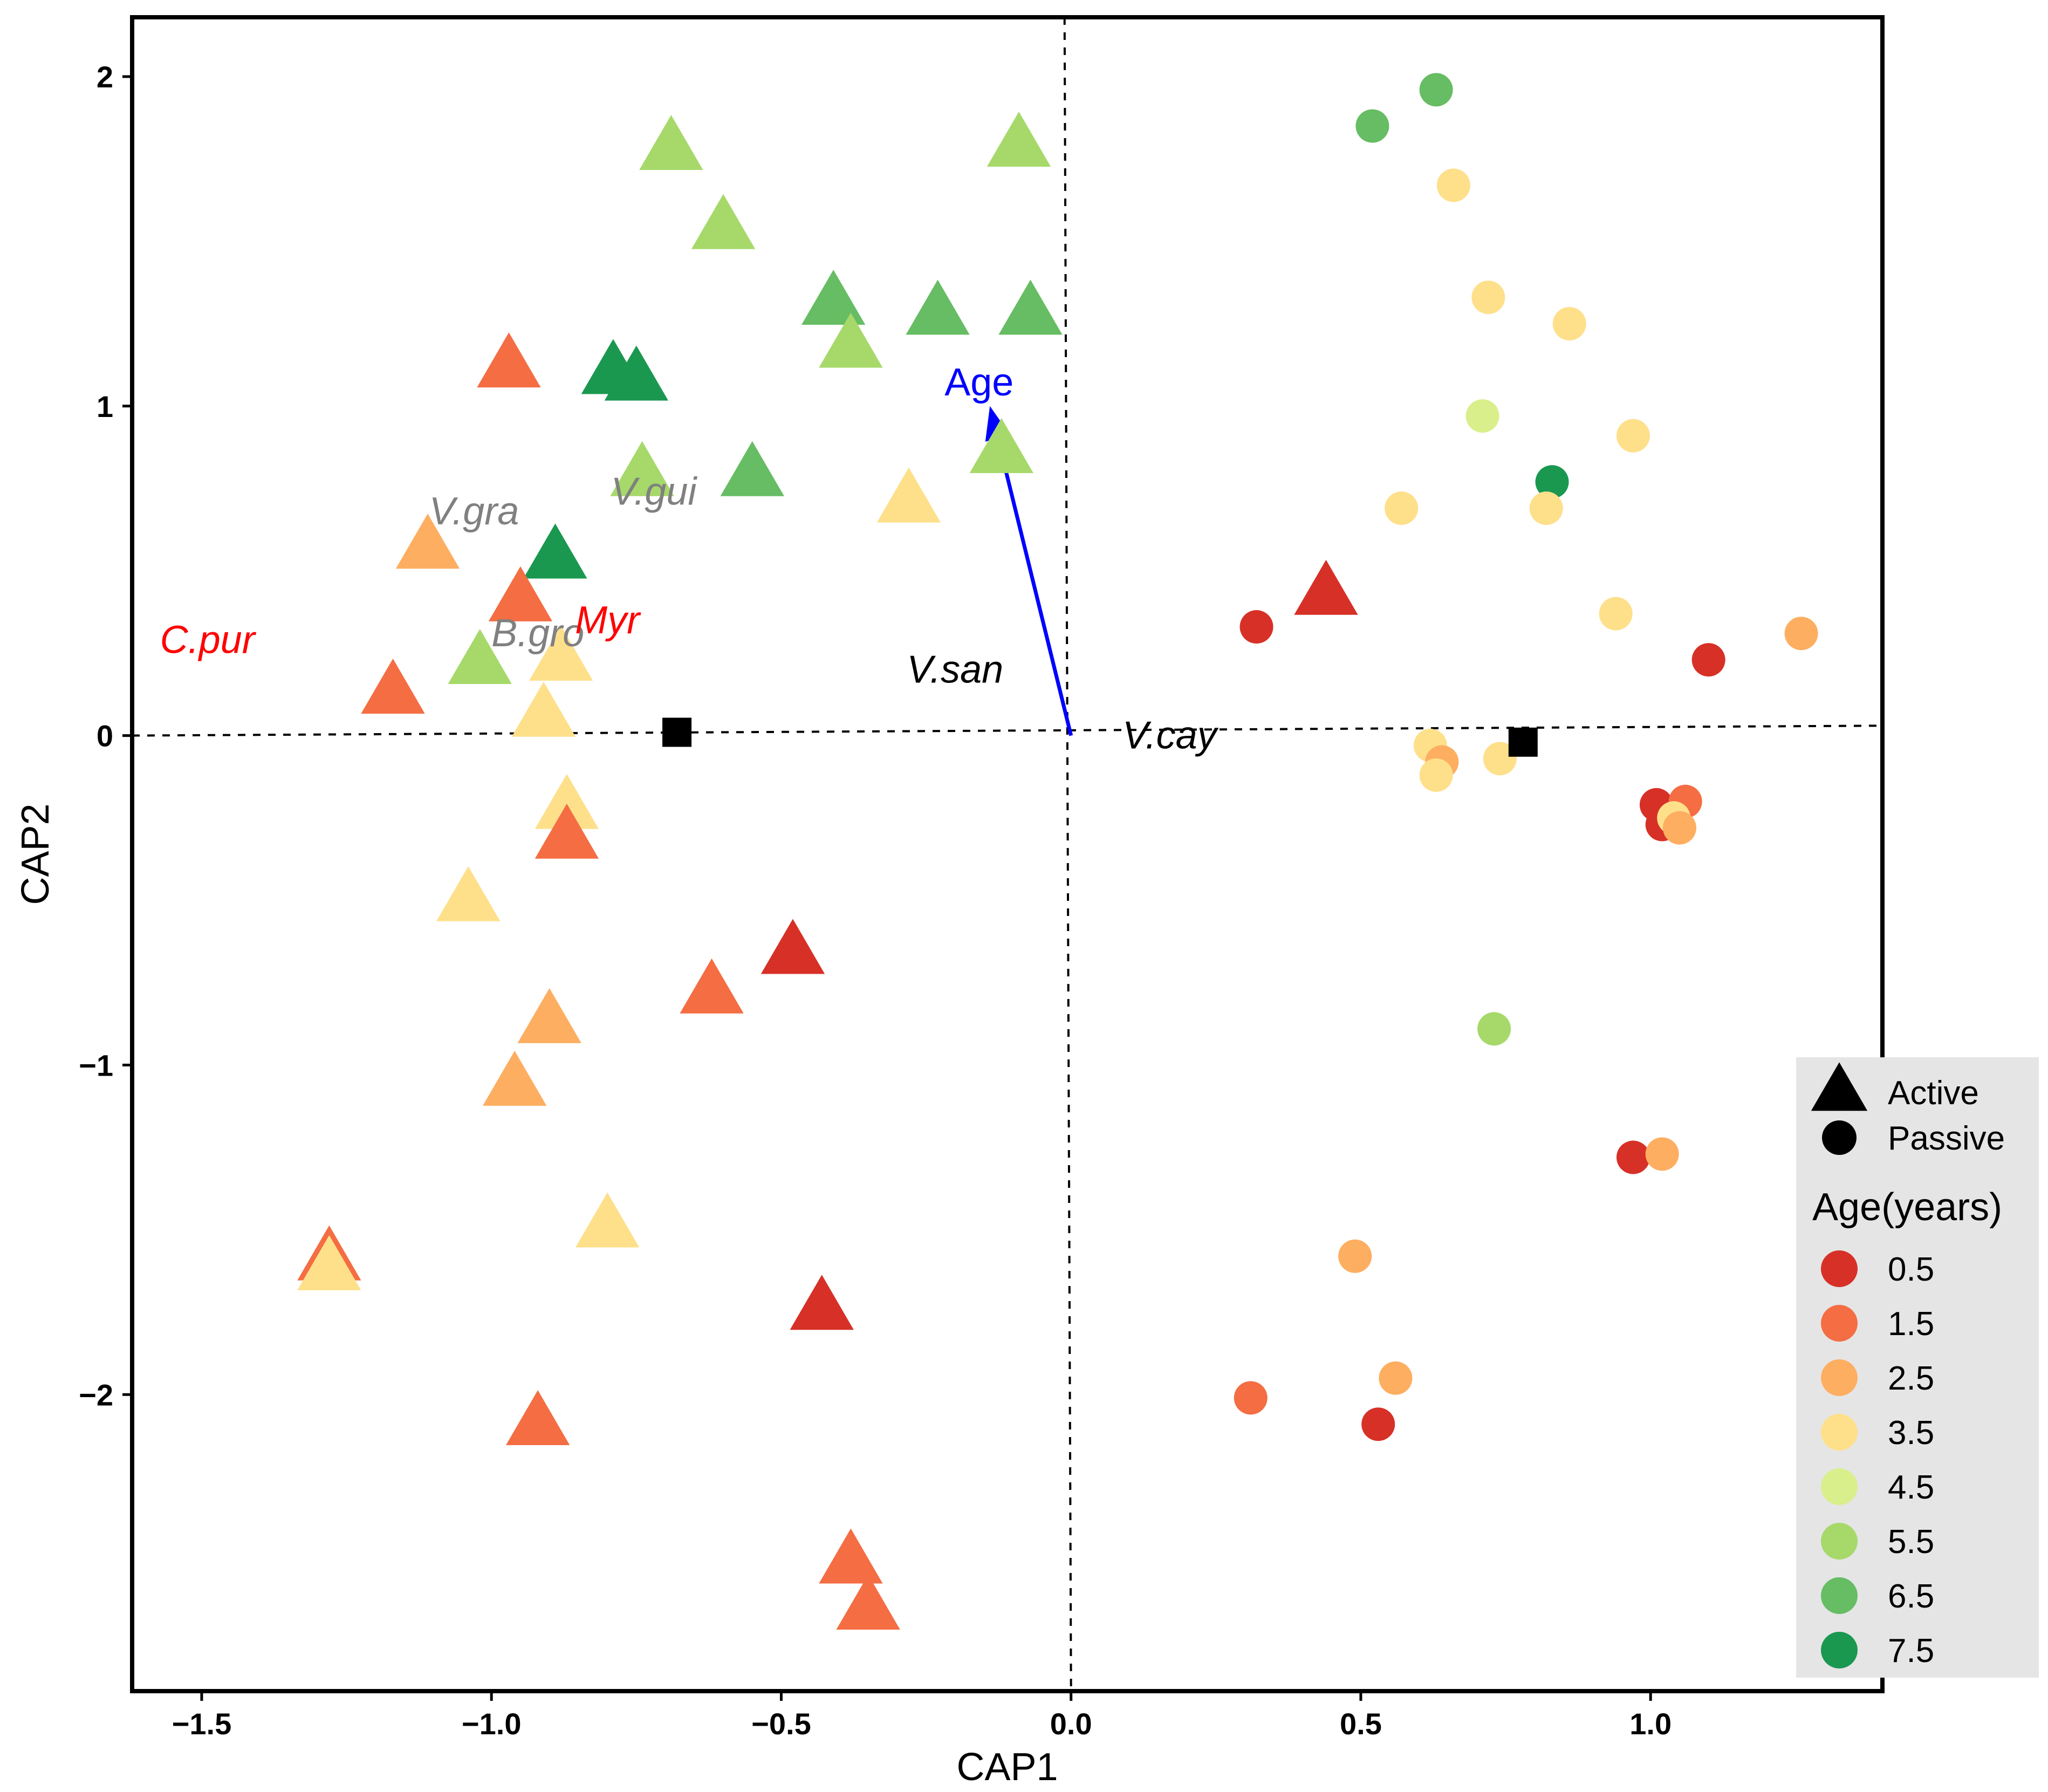 This screenshot has width=2048, height=1792. Describe the element at coordinates (1911, 1324) in the screenshot. I see `legend-age-label: 1.5` at that location.